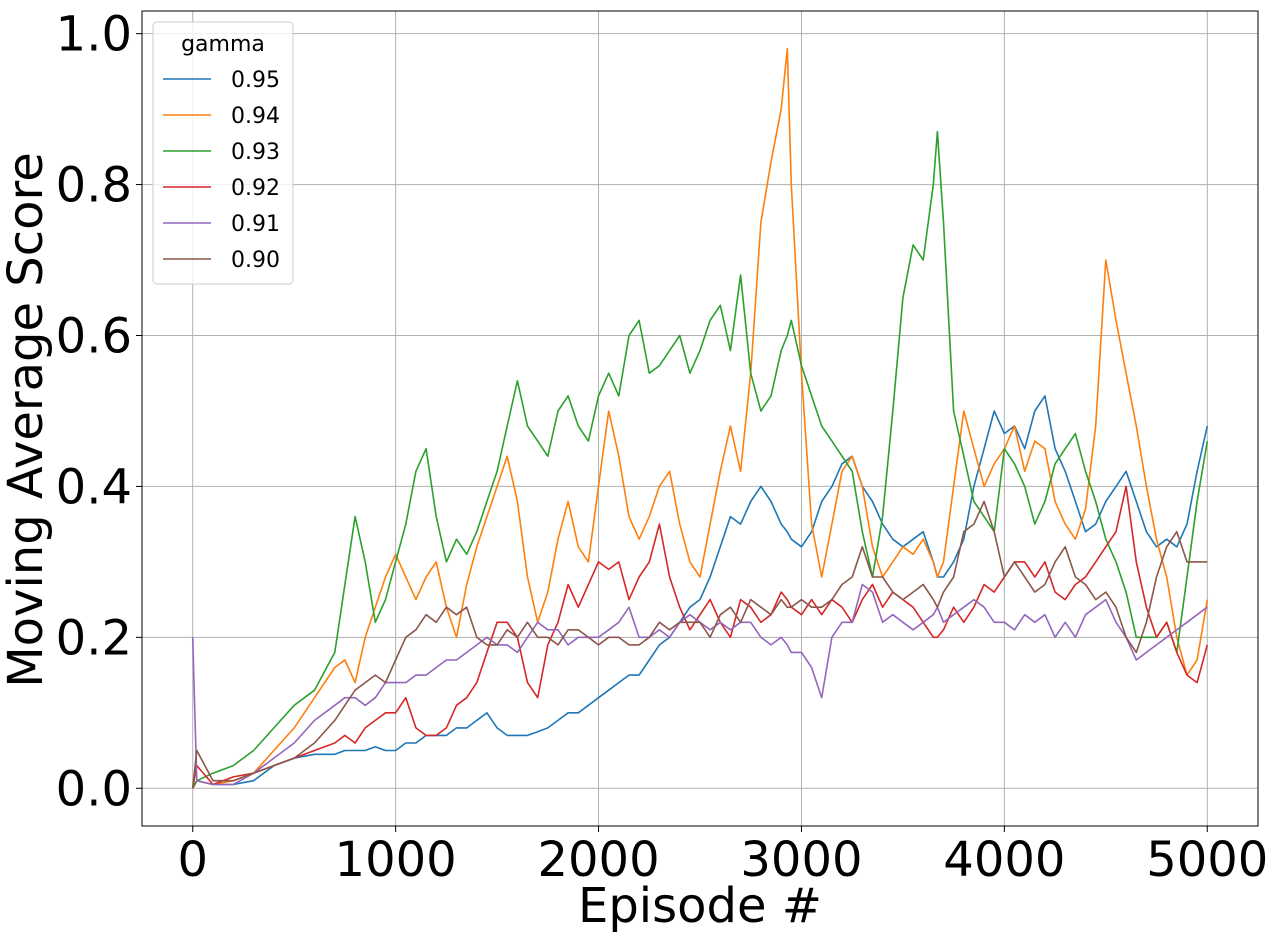 The width and height of the screenshot is (1275, 938). Describe the element at coordinates (223, 44) in the screenshot. I see `legend-title: gamma` at that location.